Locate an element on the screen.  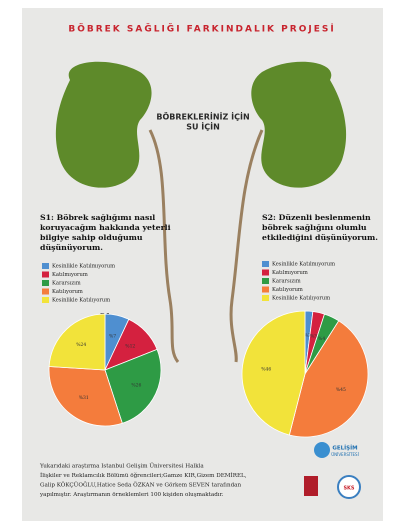
slogan: BÖBREKLERİNİZ İÇİN is located at coordinates (202, 117).